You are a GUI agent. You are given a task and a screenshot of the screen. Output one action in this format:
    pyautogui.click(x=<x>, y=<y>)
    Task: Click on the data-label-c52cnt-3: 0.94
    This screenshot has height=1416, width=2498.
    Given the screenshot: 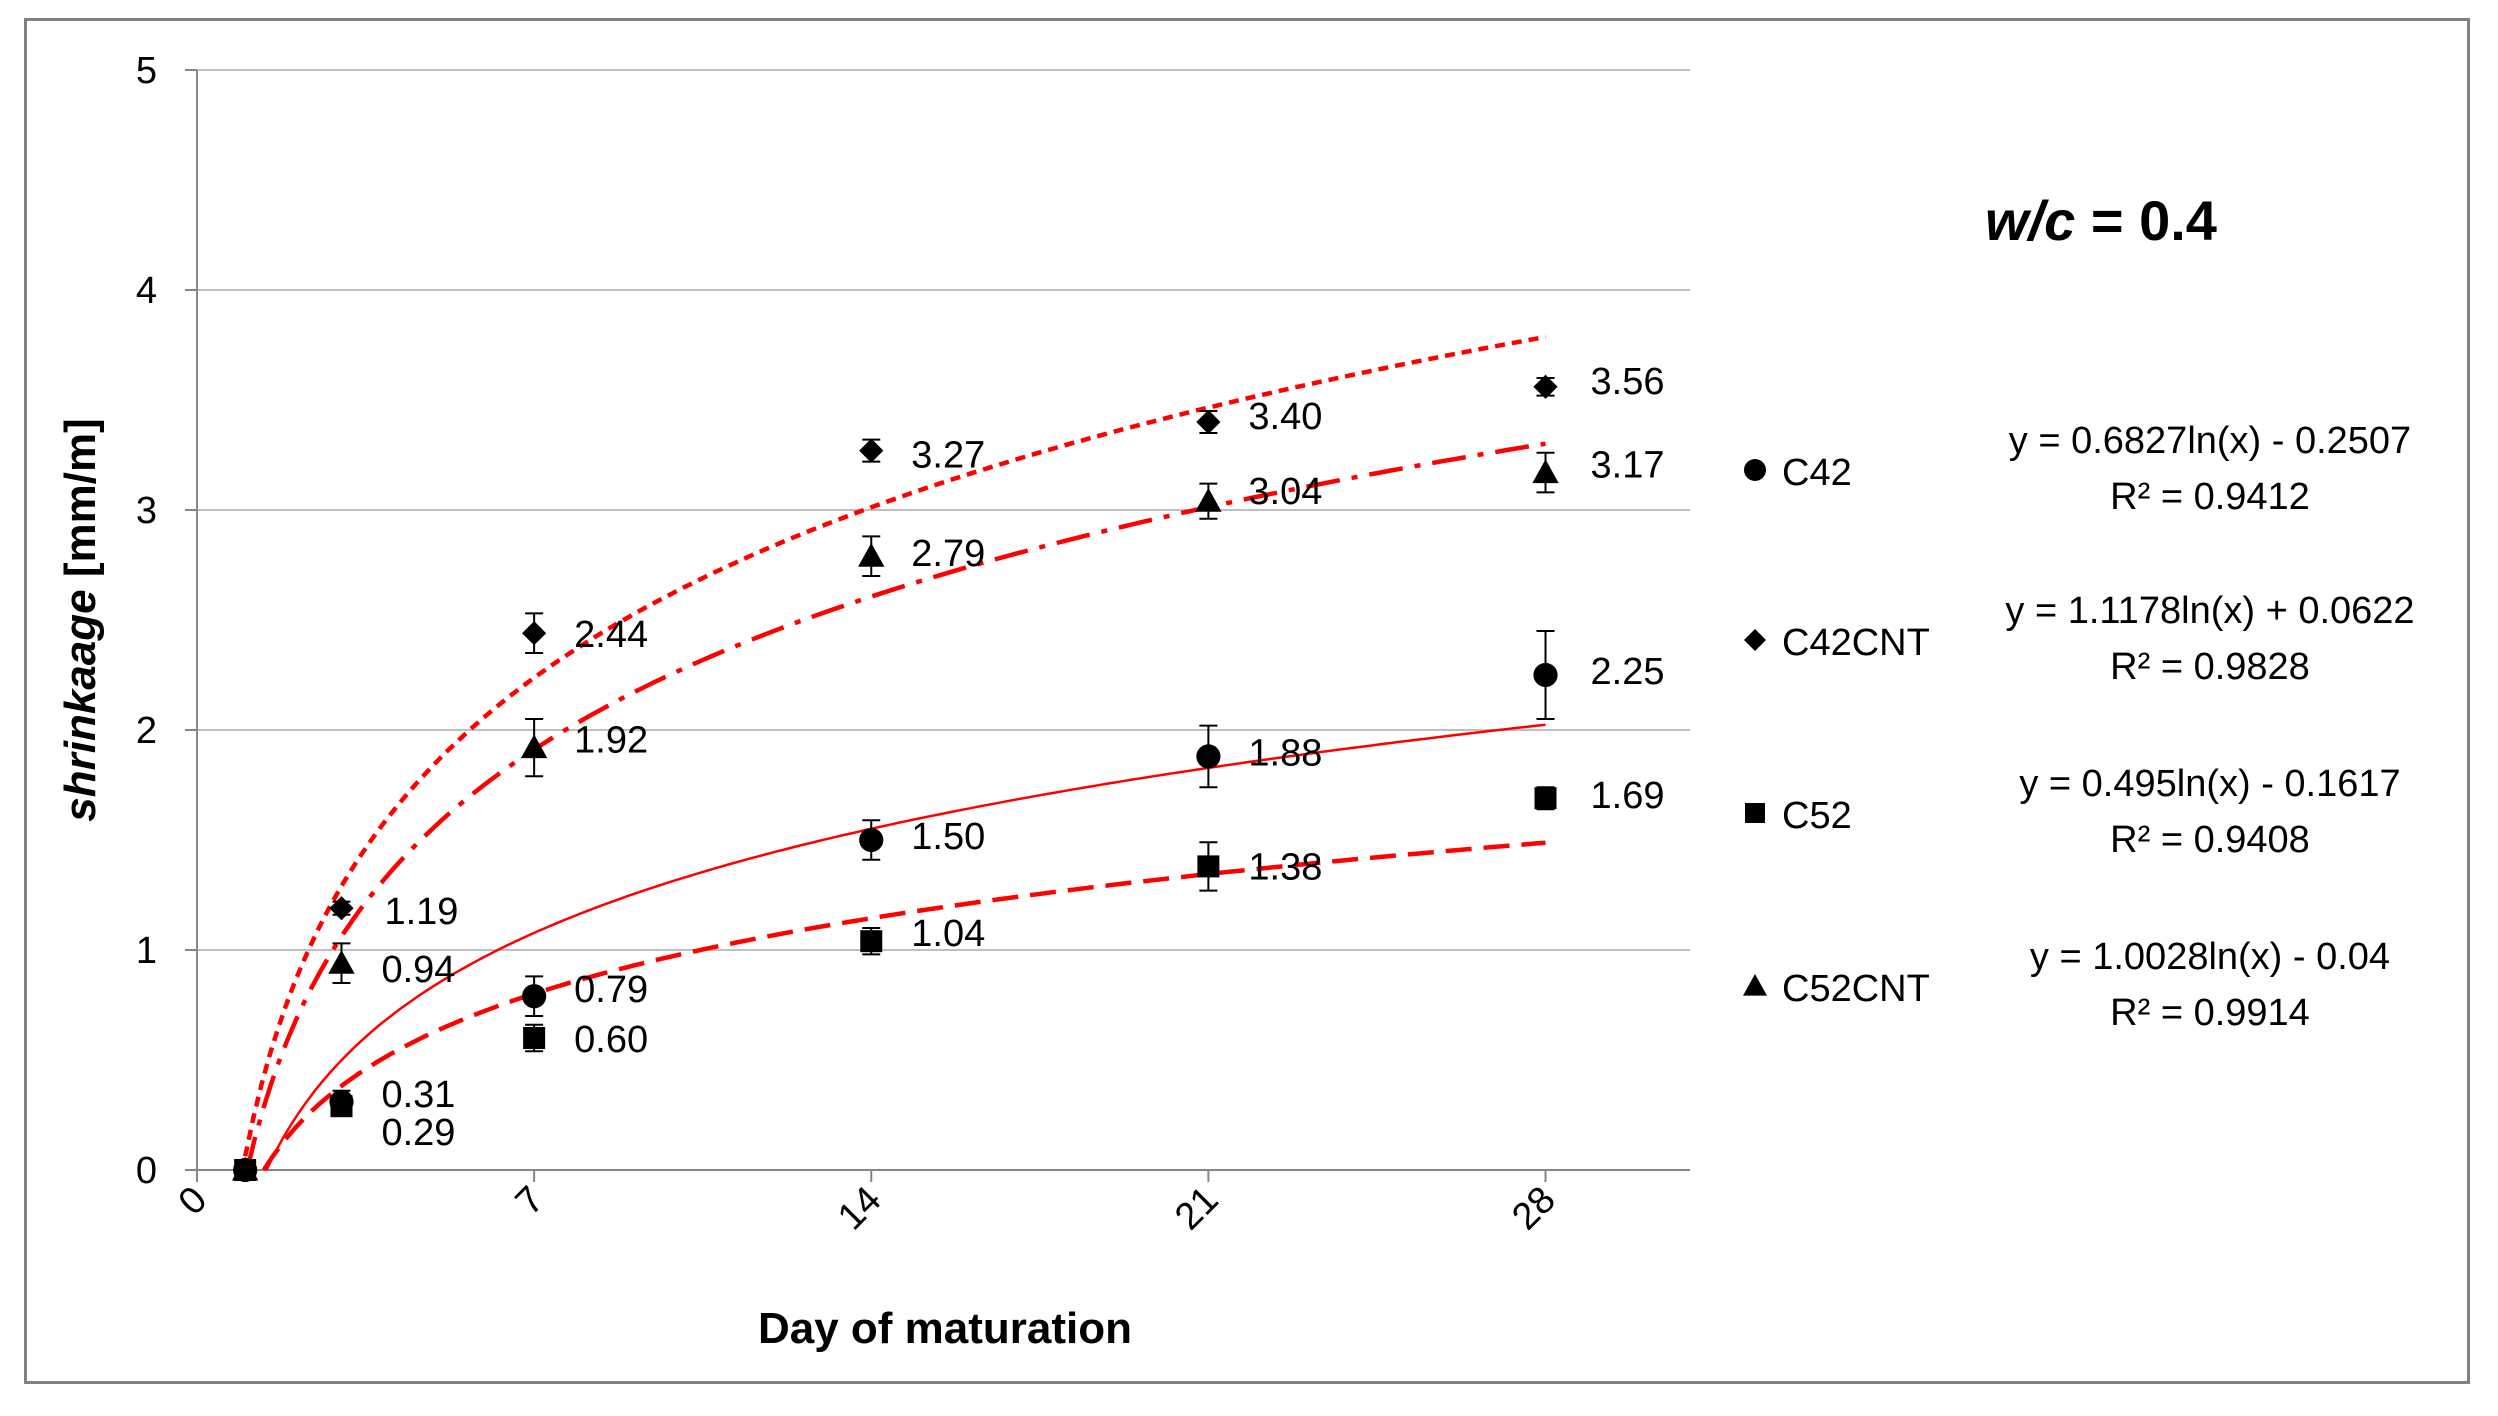 What is the action you would take?
    pyautogui.click(x=418, y=970)
    